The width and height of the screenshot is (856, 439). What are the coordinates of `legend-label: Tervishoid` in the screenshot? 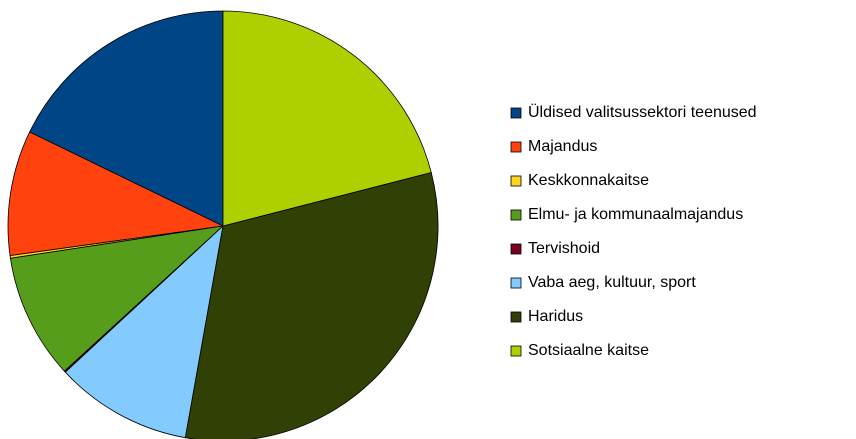 It's located at (564, 248).